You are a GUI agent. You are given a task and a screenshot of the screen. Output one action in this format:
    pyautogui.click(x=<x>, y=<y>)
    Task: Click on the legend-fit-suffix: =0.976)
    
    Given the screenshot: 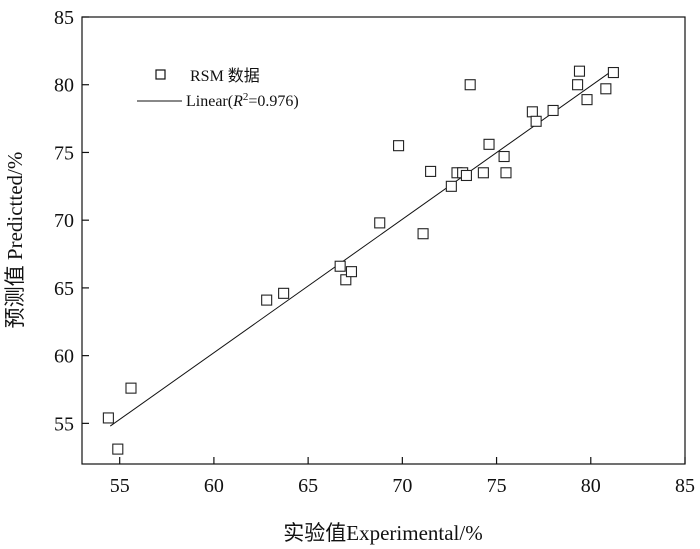 What is the action you would take?
    pyautogui.click(x=273, y=101)
    